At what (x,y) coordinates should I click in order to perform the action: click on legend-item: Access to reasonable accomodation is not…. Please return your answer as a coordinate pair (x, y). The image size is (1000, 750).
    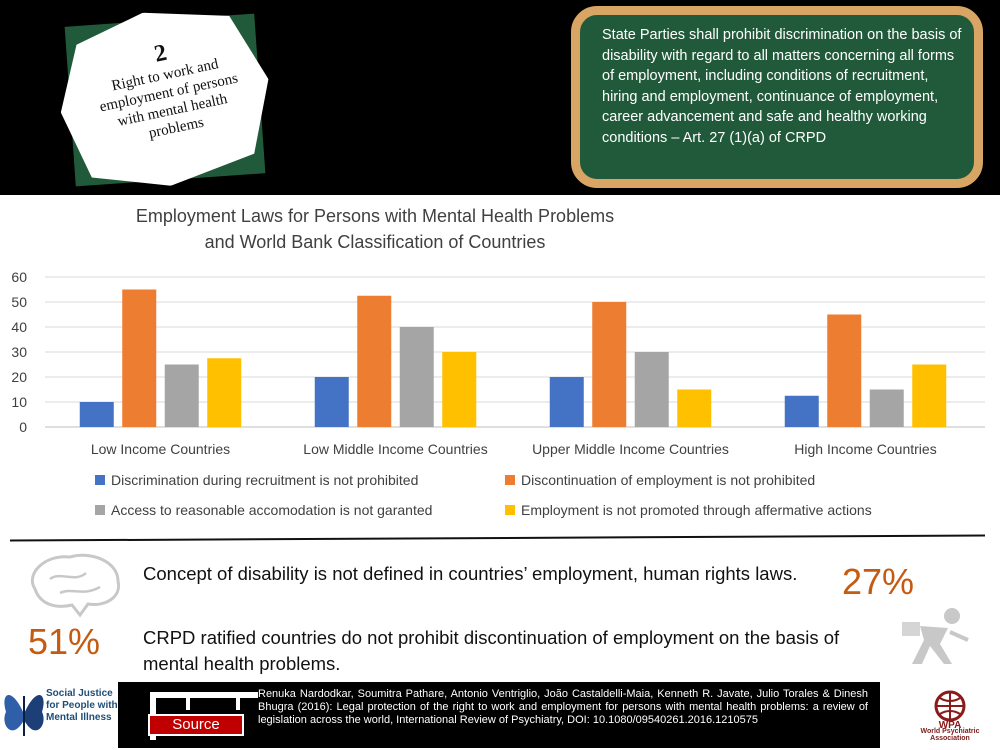
    Looking at the image, I should click on (263, 510).